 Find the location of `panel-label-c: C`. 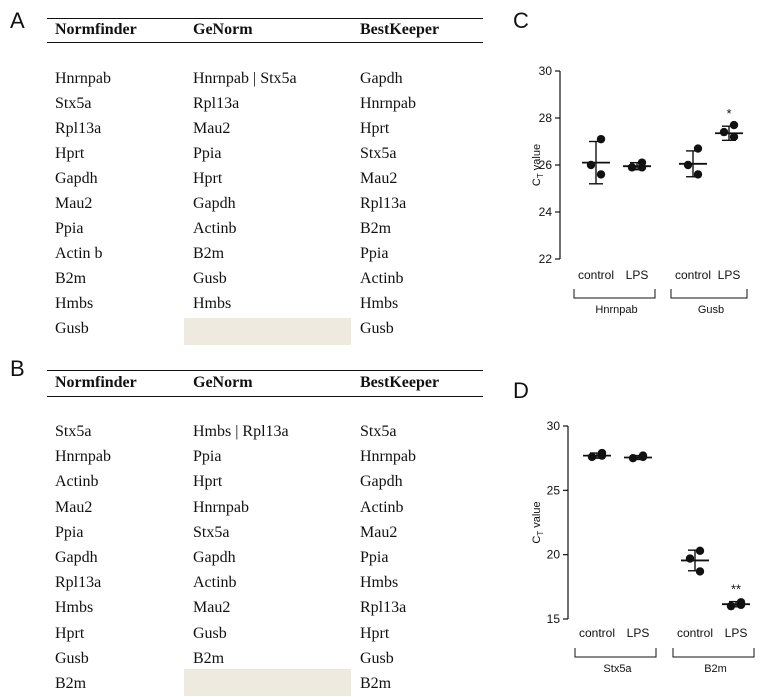

panel-label-c: C is located at coordinates (521, 20).